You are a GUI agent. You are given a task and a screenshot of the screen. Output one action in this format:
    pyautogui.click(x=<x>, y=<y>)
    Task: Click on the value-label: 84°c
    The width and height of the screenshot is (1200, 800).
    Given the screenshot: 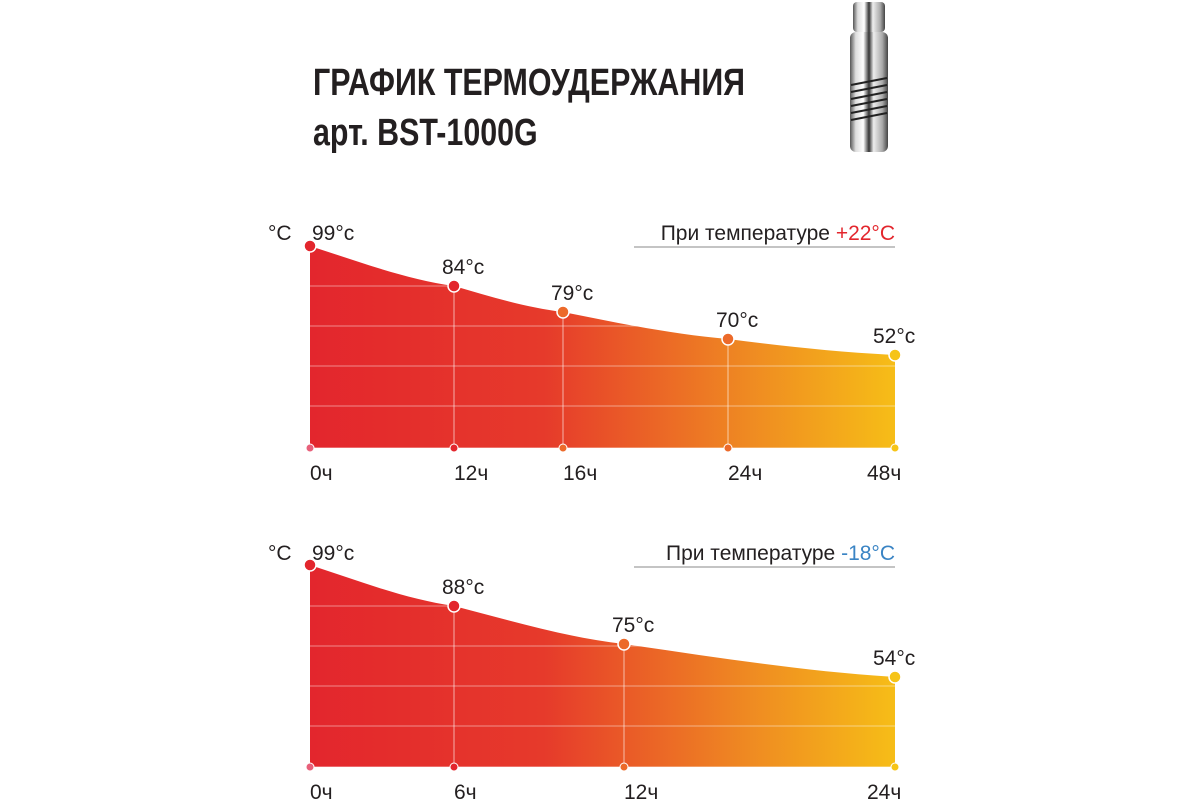 What is the action you would take?
    pyautogui.click(x=463, y=267)
    